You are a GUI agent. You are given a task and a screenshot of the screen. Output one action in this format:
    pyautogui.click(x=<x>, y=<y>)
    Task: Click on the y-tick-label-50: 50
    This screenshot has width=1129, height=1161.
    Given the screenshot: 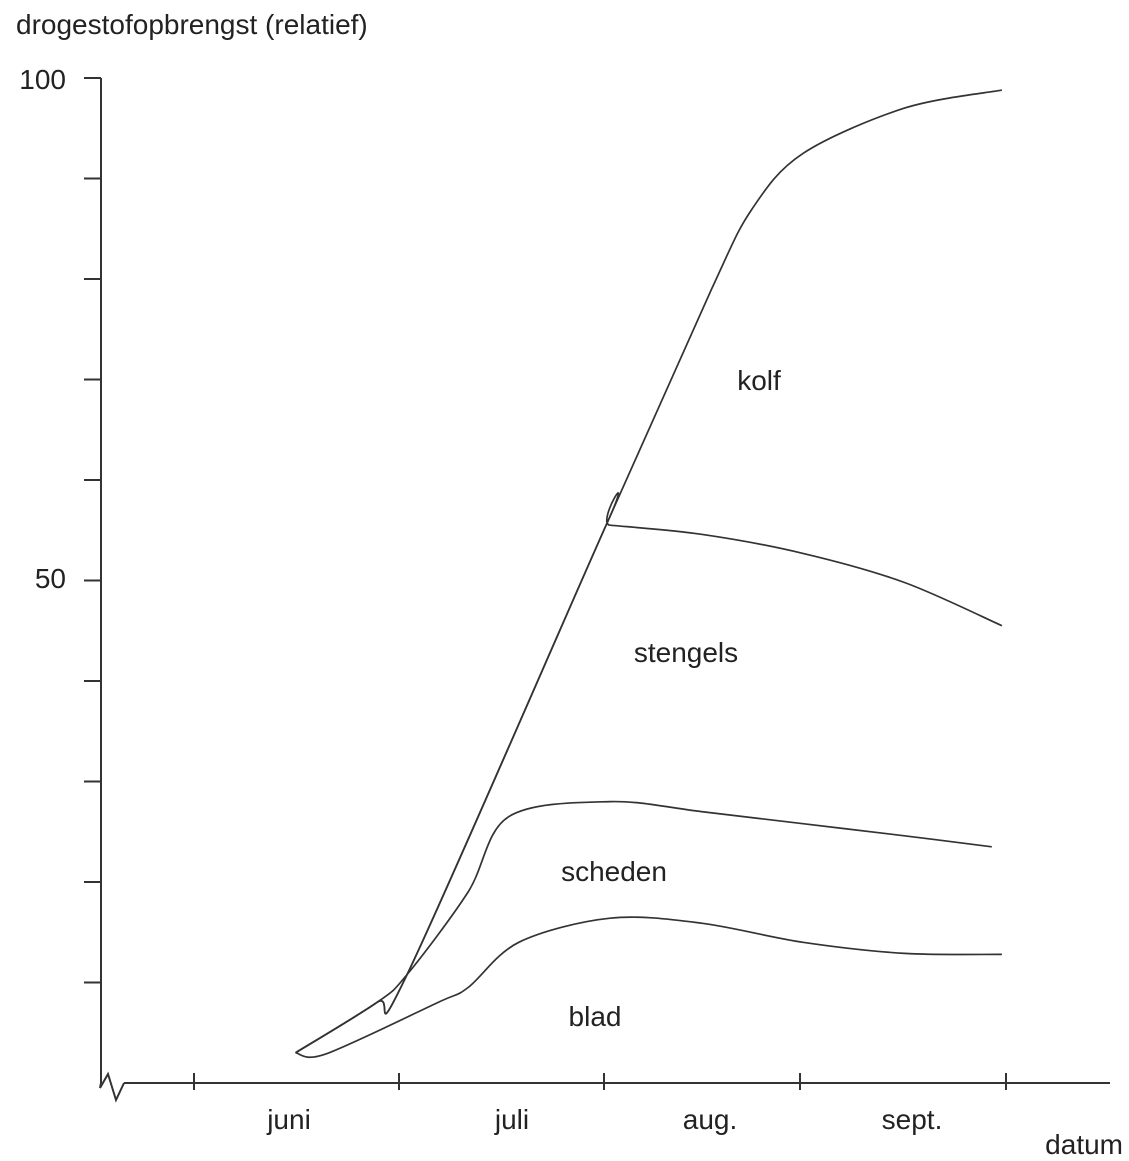 What is the action you would take?
    pyautogui.click(x=50, y=578)
    